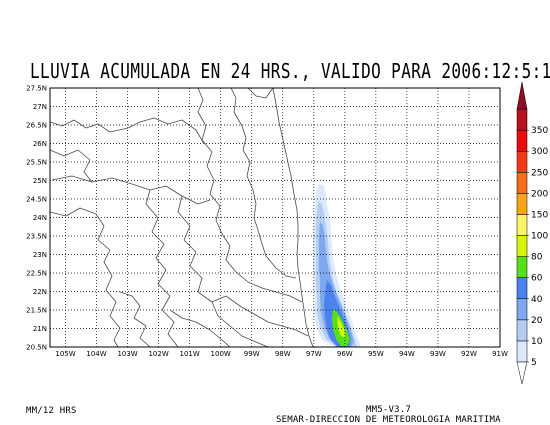  What do you see at coordinates (200, 328) in the screenshot?
I see `state-border-guanajuato` at bounding box center [200, 328].